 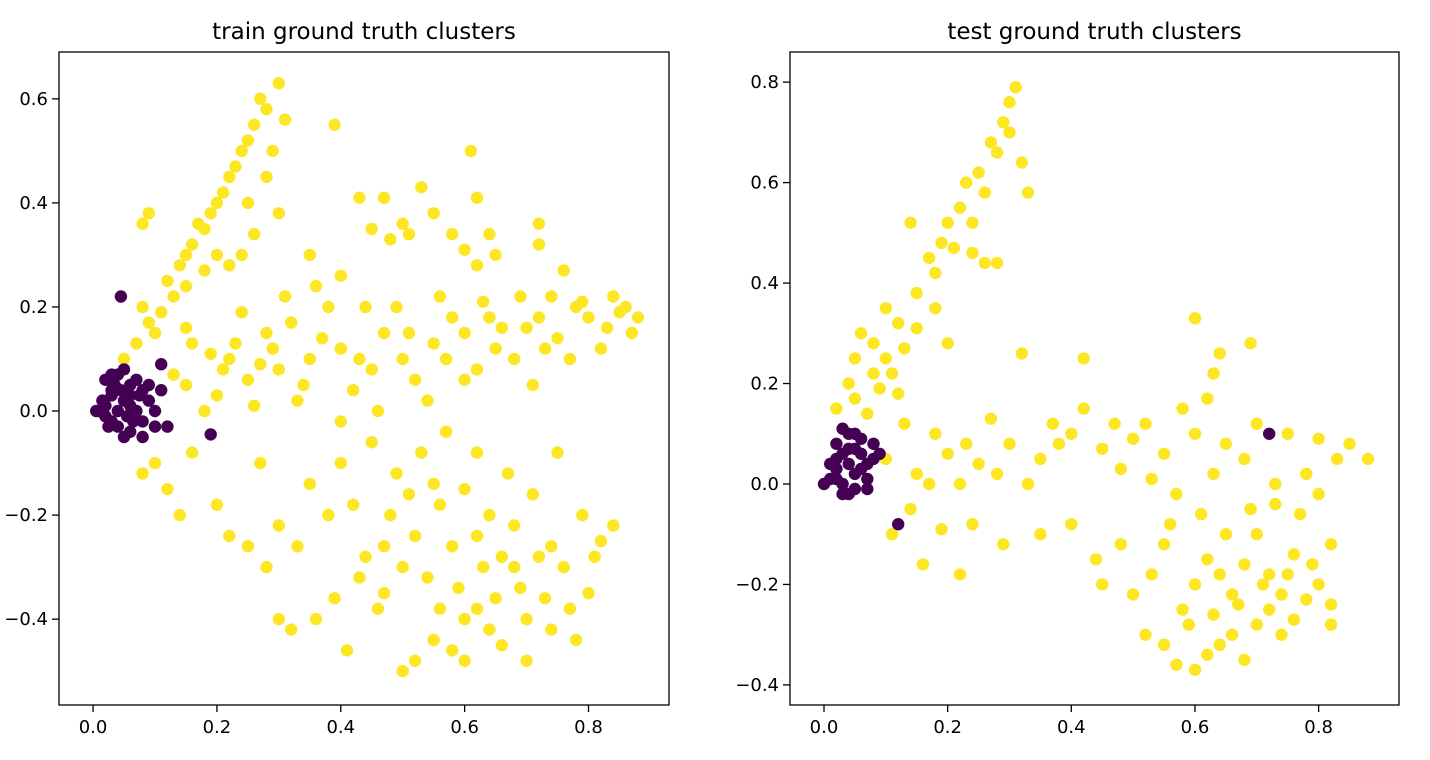 I want to click on x-tick-label: 0.4, so click(x=340, y=727).